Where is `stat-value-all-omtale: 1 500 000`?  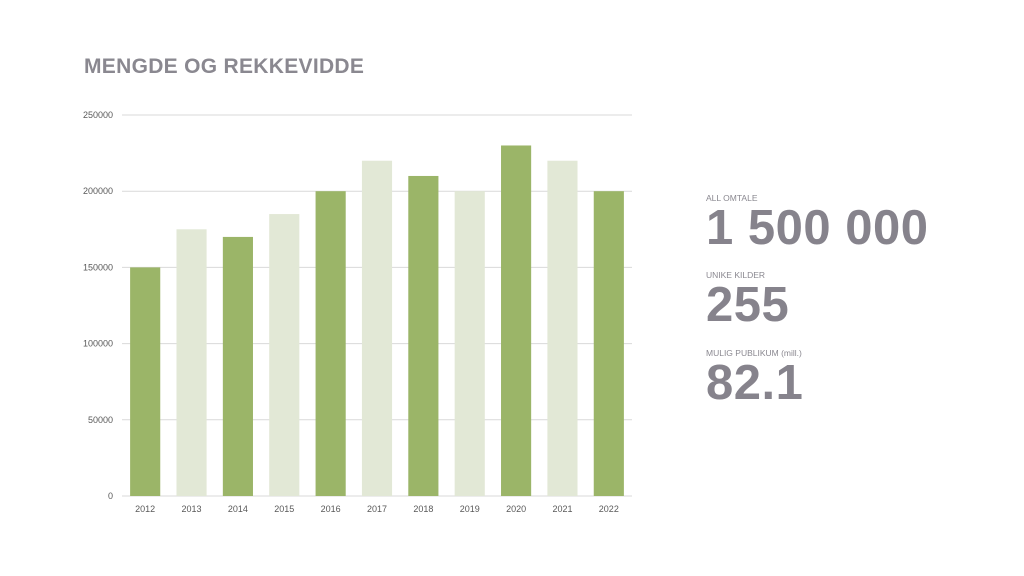
stat-value-all-omtale: 1 500 000 is located at coordinates (817, 228).